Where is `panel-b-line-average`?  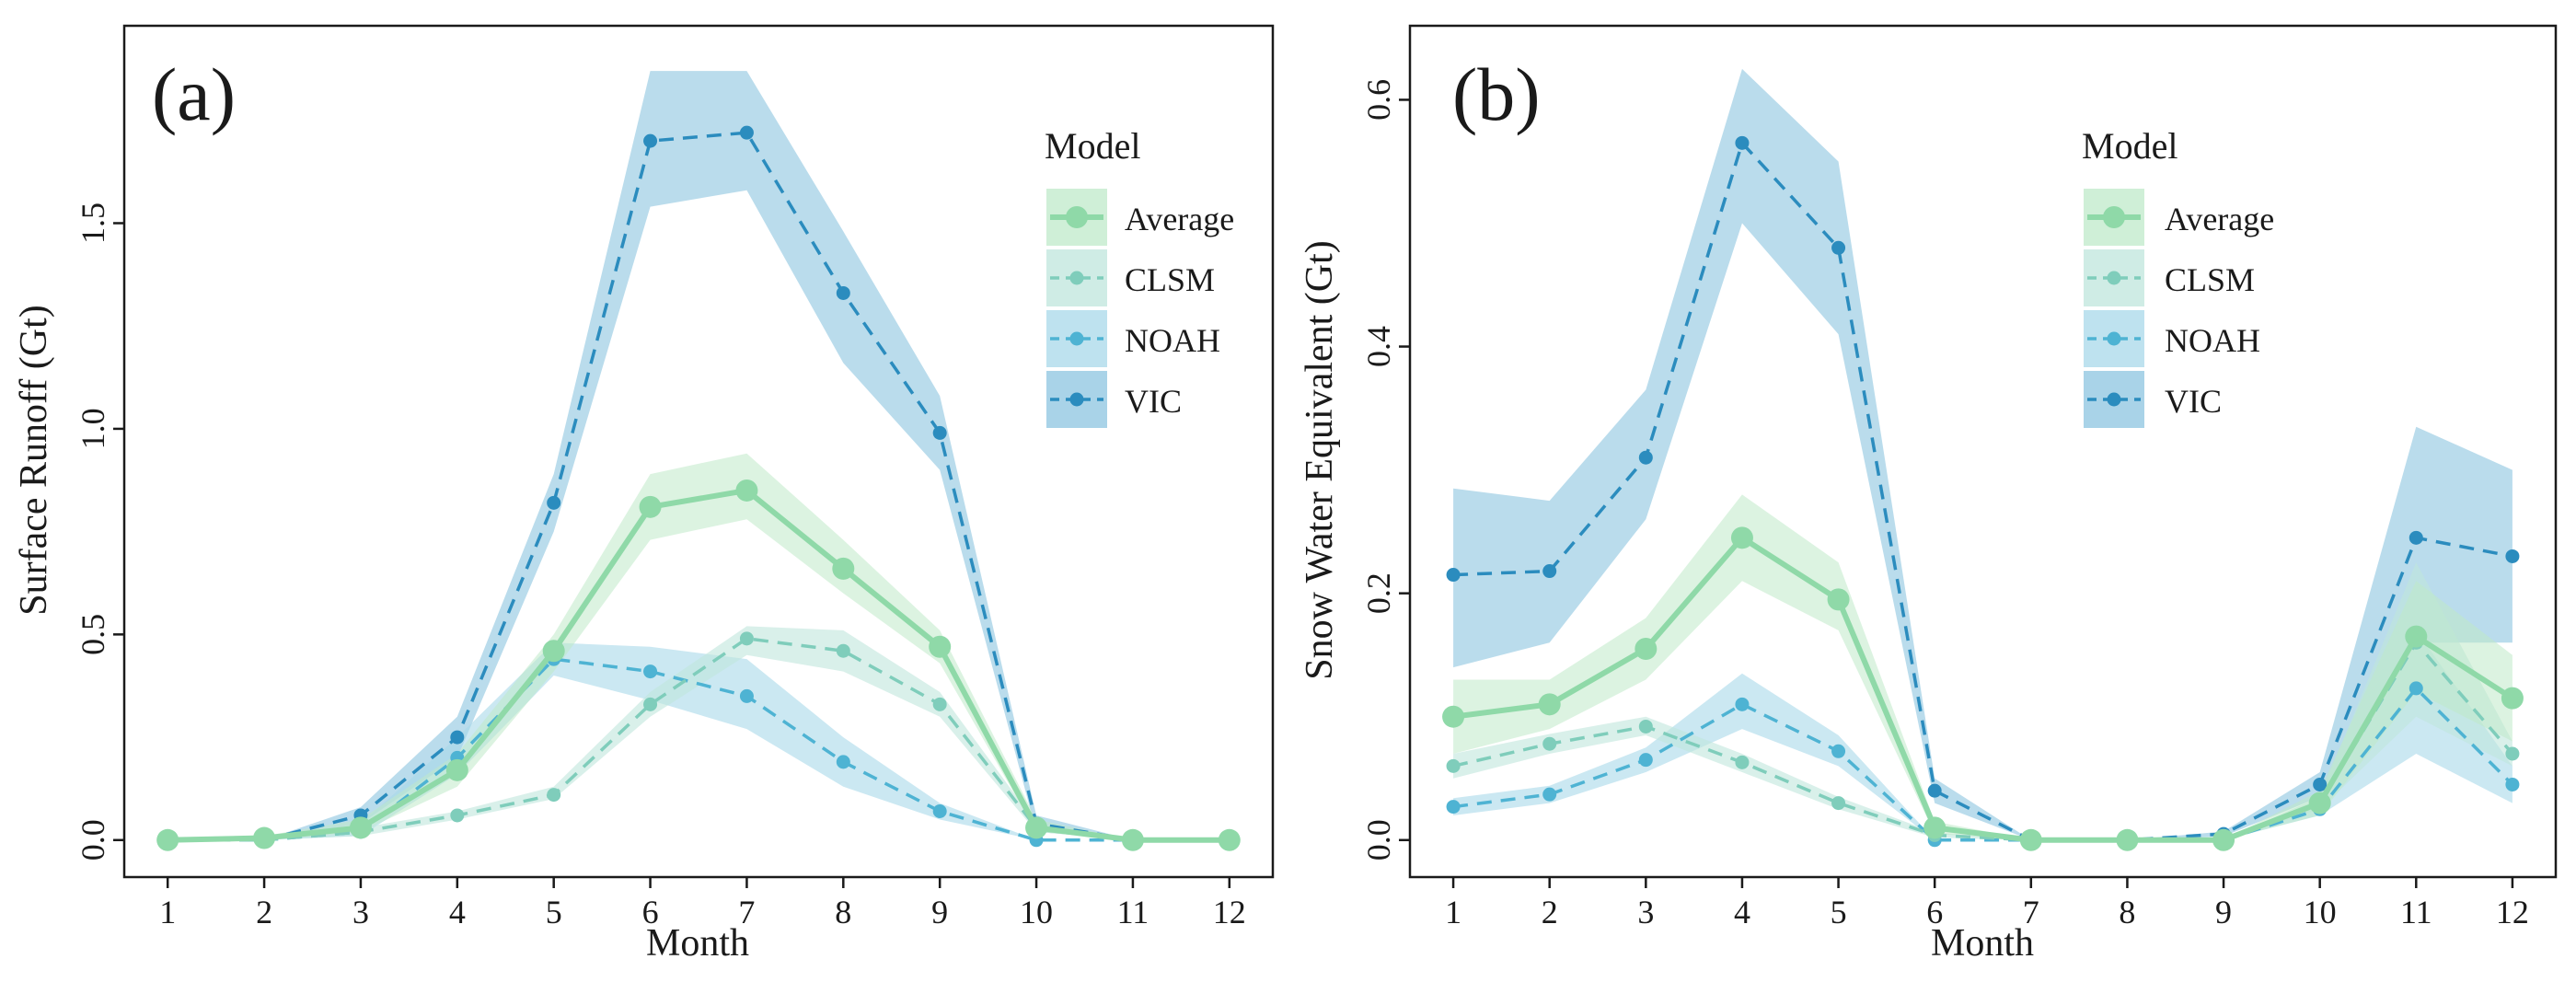
panel-b-line-average is located at coordinates (1983, 689).